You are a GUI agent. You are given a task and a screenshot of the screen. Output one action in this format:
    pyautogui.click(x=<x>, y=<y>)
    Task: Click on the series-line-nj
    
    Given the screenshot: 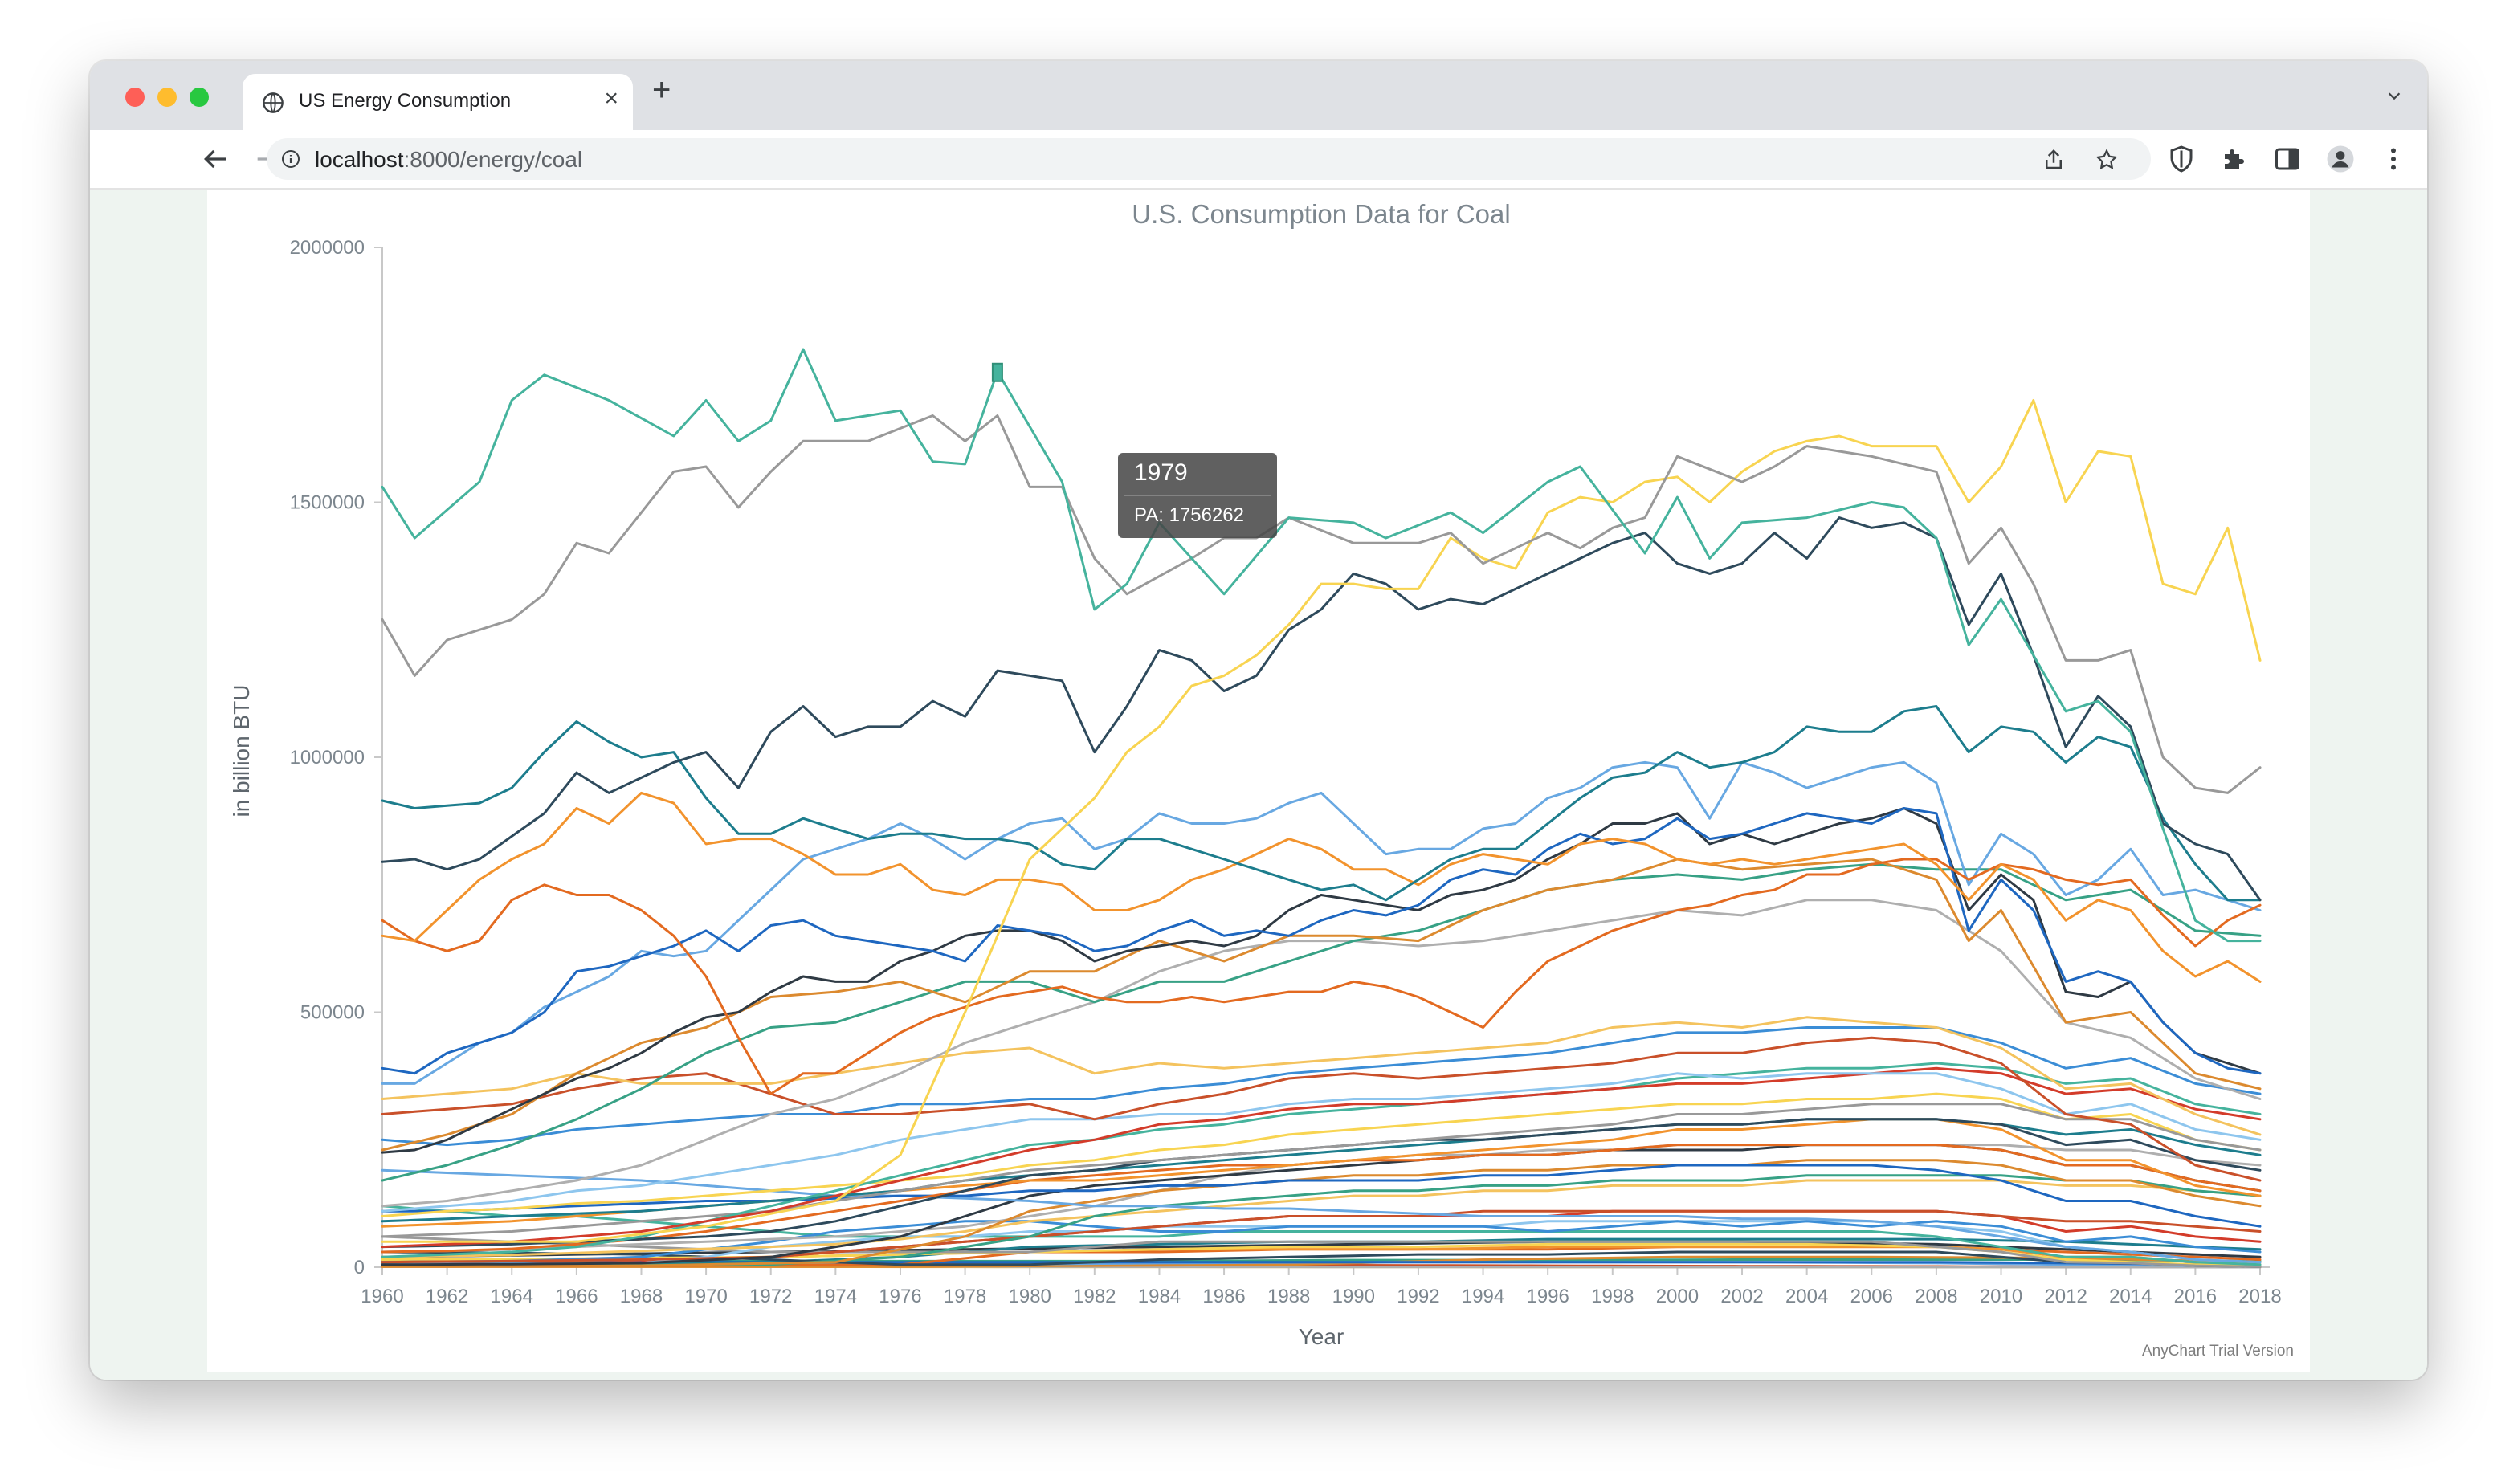 What is the action you would take?
    pyautogui.click(x=1322, y=1235)
    